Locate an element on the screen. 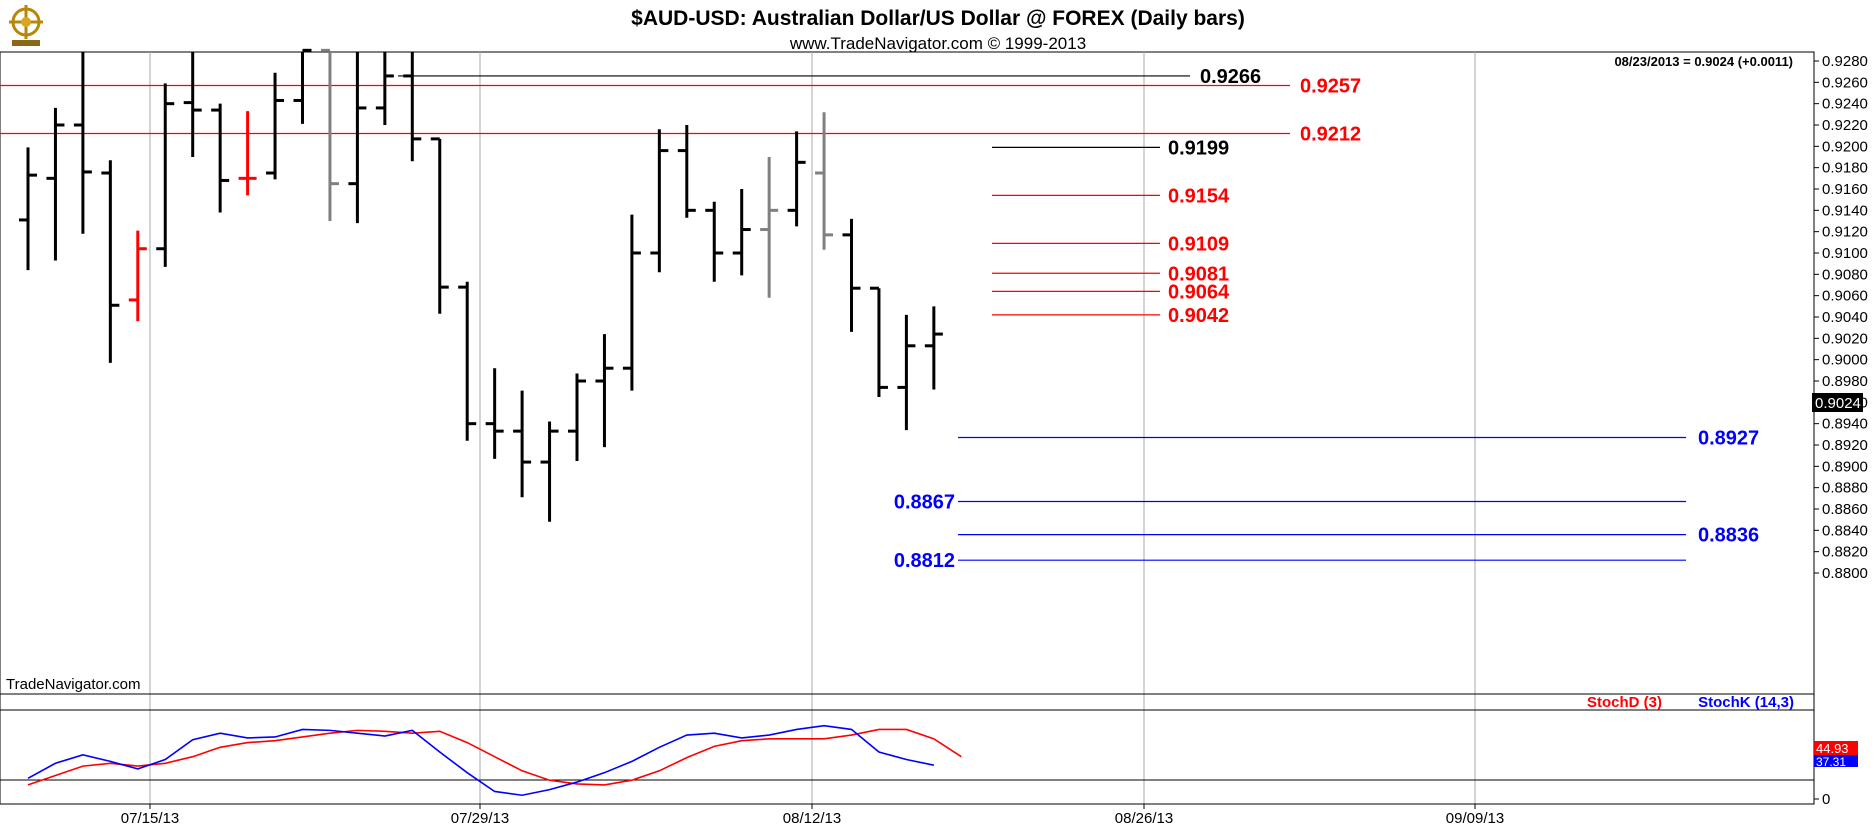 This screenshot has height=833, width=1876. stoch-tick-label: 0 is located at coordinates (1826, 799).